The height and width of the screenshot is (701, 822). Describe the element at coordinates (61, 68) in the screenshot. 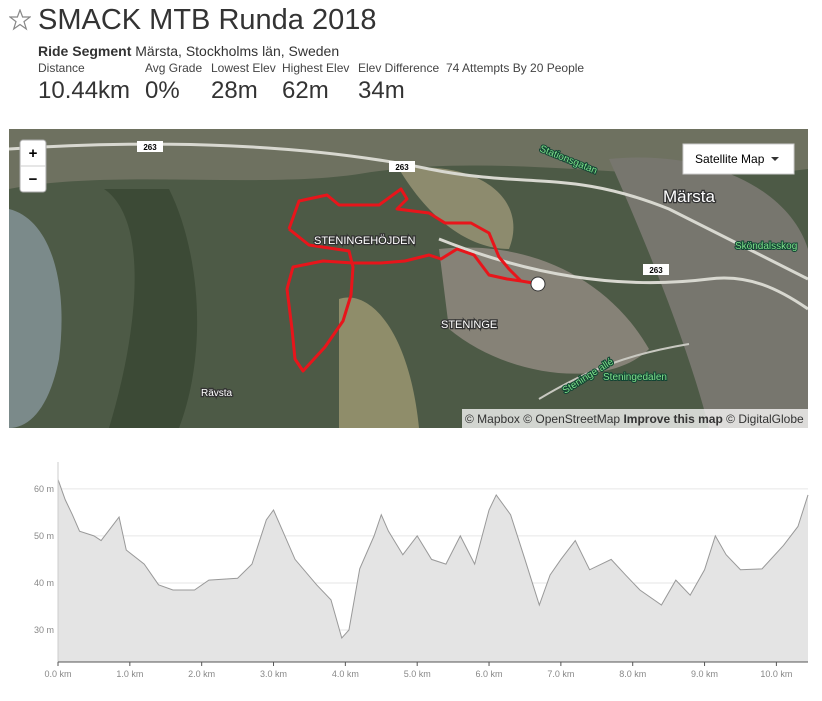

I see `stat-label: Distance` at that location.